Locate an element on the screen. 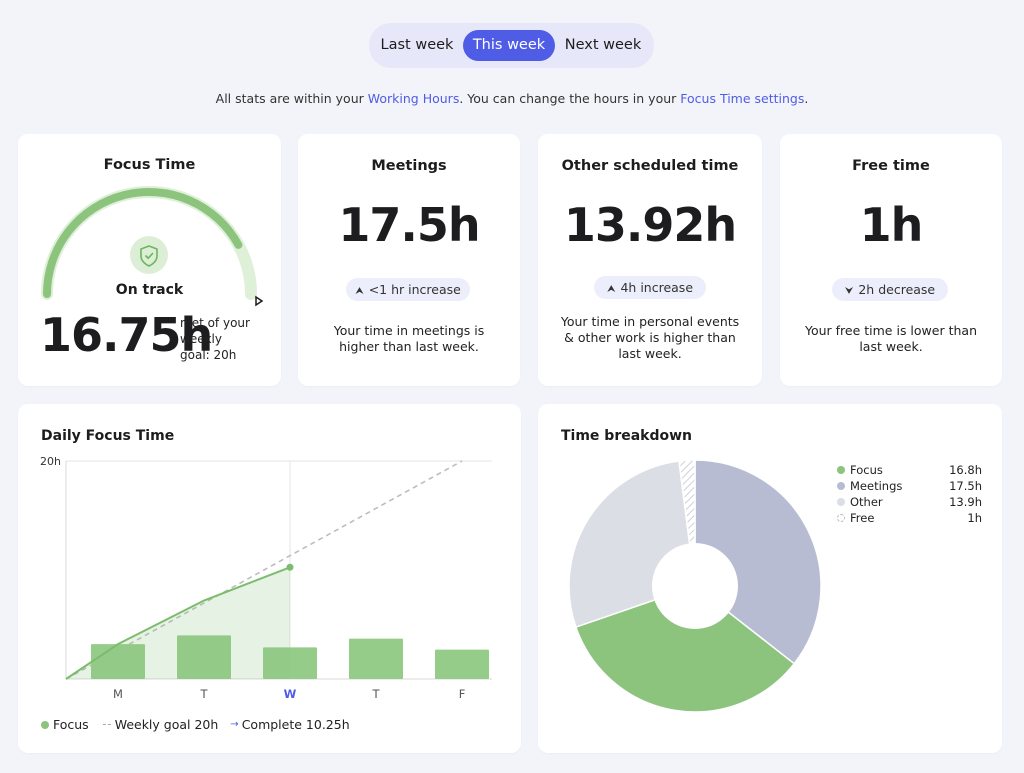 The image size is (1024, 773). arrow-right-icon: → is located at coordinates (234, 724).